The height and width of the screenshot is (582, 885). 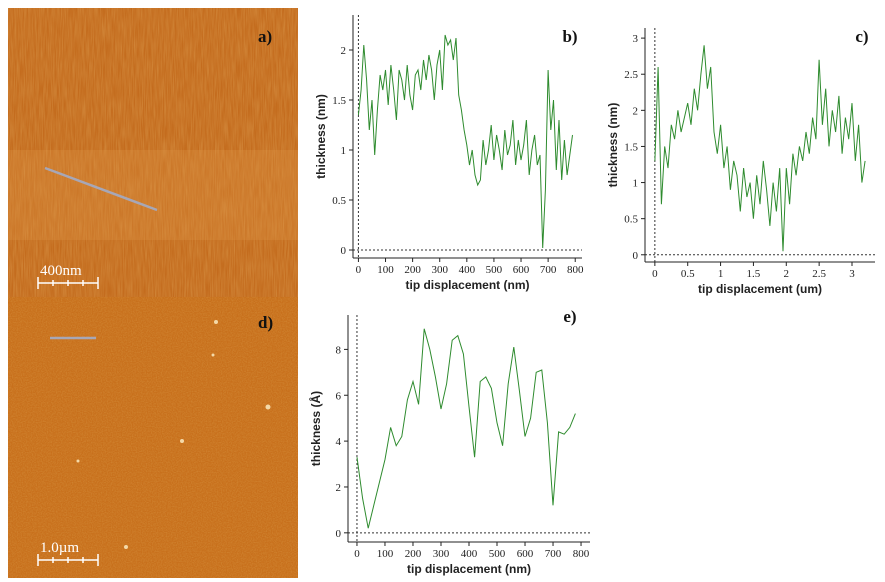 I want to click on x-tick-label: 0.5, so click(x=688, y=274).